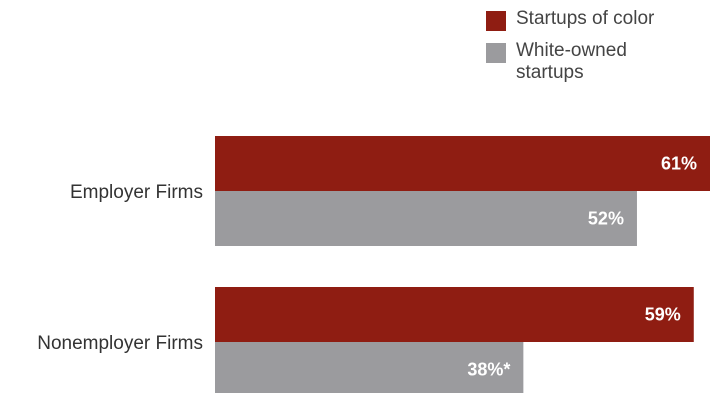  I want to click on legend: Startups of color White-owned startups, so click(598, 51).